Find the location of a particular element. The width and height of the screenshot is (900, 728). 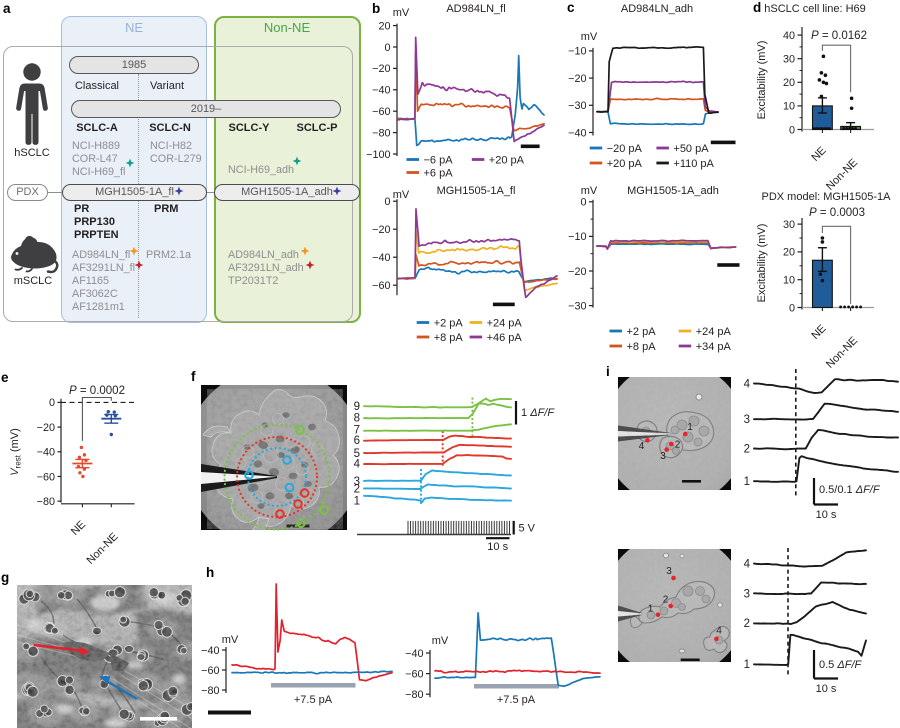

significance-bracket is located at coordinates (836, 68).